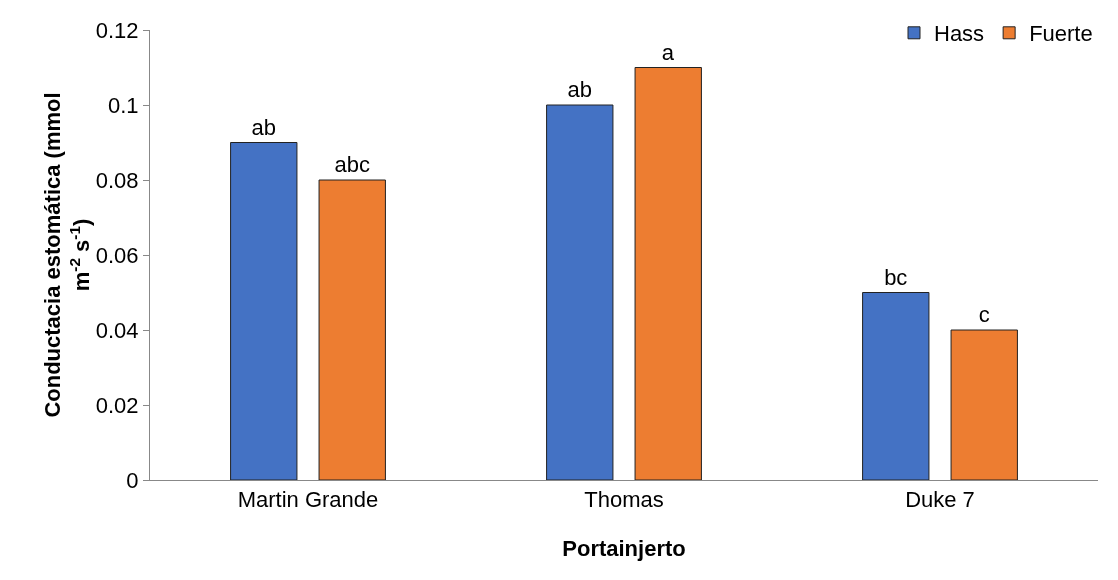  What do you see at coordinates (132, 480) in the screenshot?
I see `y-tick-label: 0` at bounding box center [132, 480].